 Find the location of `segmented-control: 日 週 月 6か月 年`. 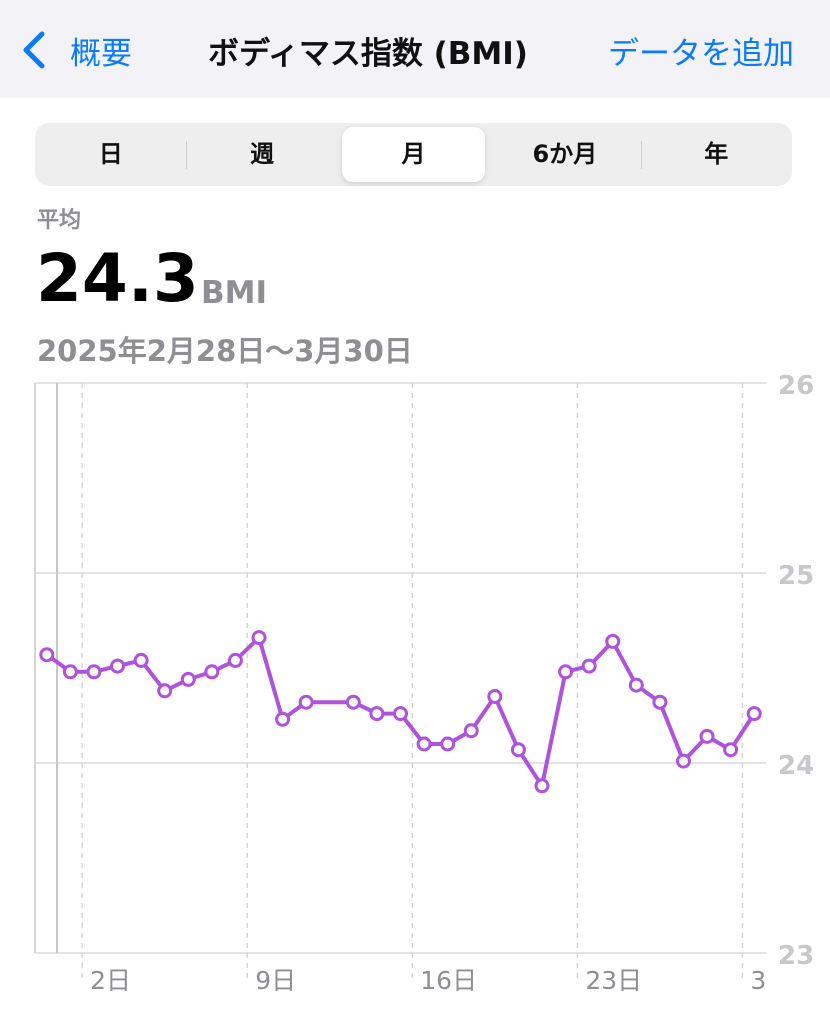

segmented-control: 日 週 月 6か月 年 is located at coordinates (413, 154).